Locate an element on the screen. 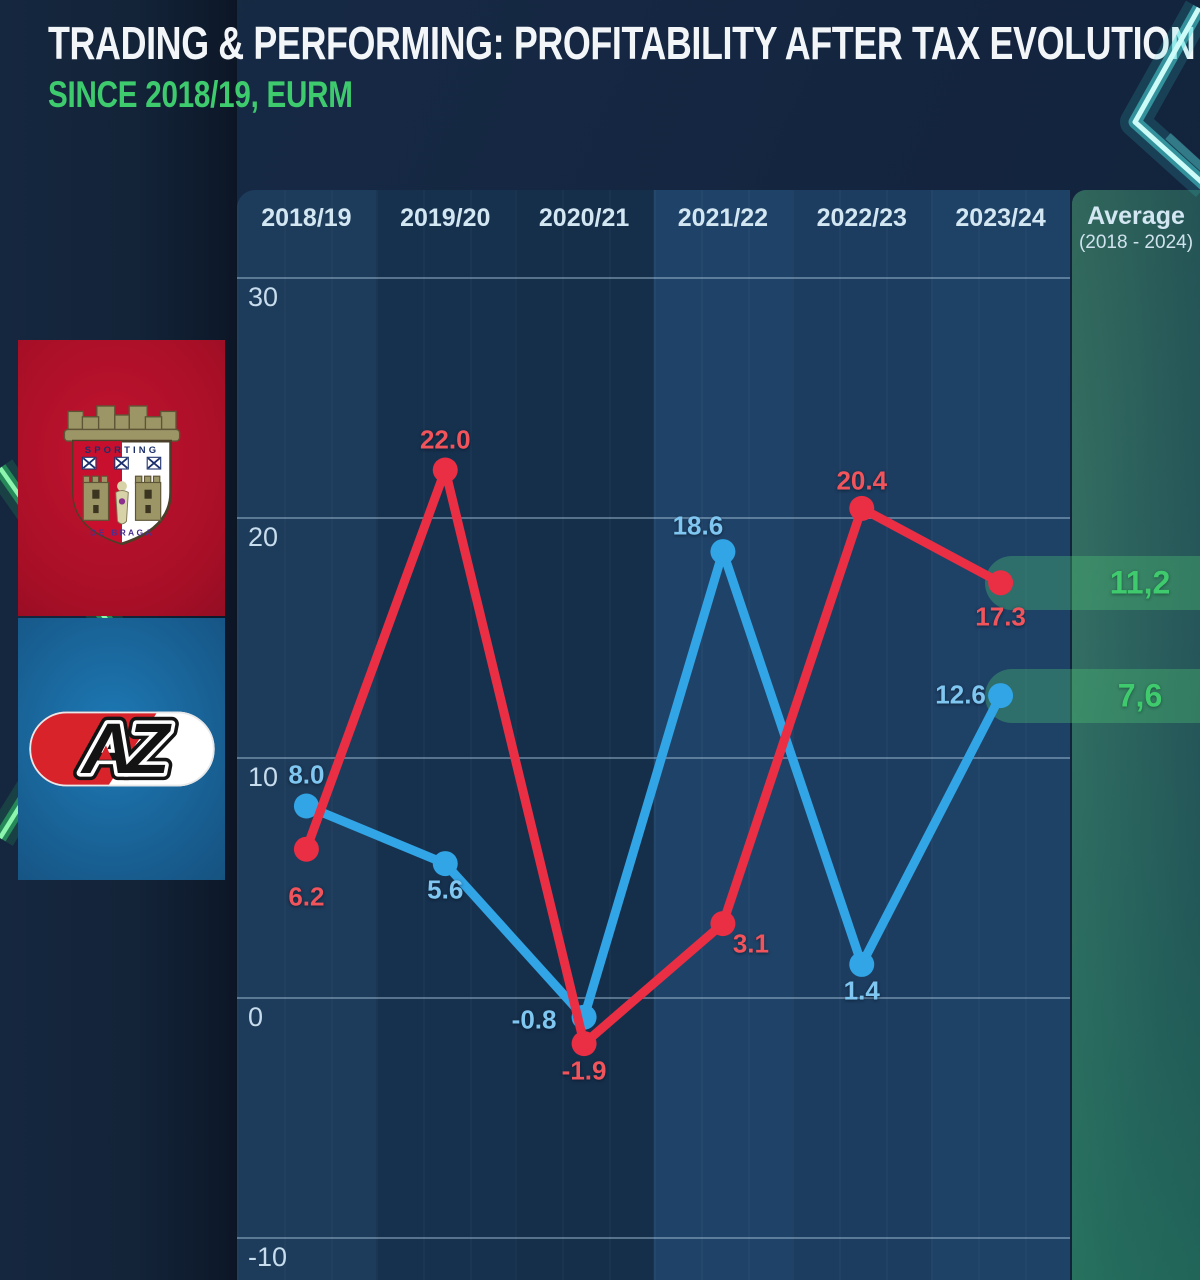 This screenshot has height=1280, width=1200. braga-logo-panel: SPORTING is located at coordinates (121, 478).